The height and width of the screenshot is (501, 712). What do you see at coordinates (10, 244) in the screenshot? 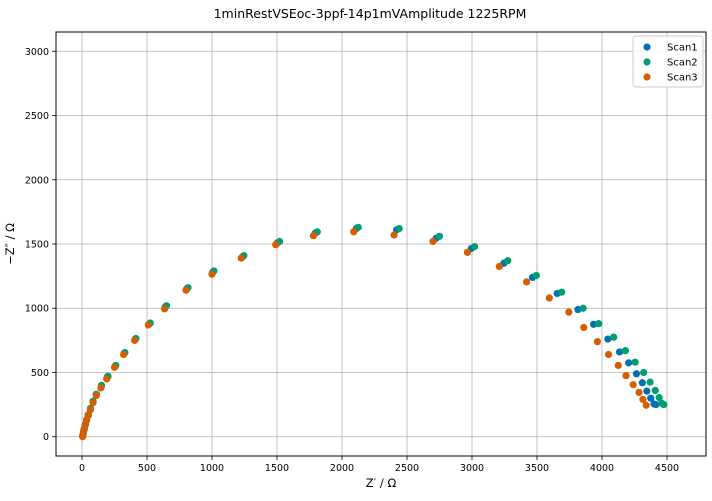
I see `y-axis-label: −Z″ / Ω` at bounding box center [10, 244].